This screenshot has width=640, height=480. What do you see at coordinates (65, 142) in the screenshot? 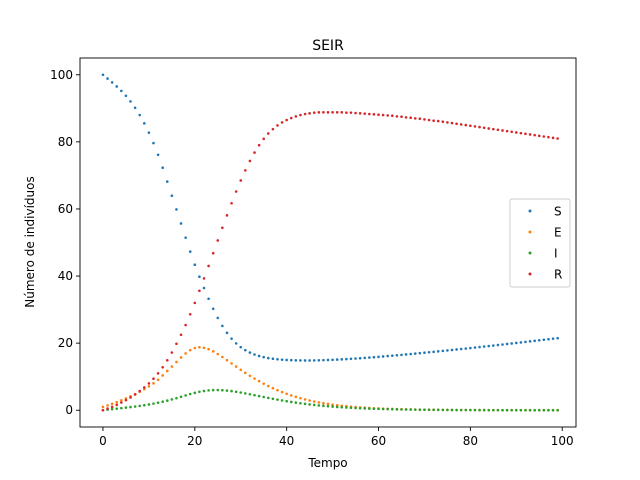
I see `y-tick-label: 80` at bounding box center [65, 142].